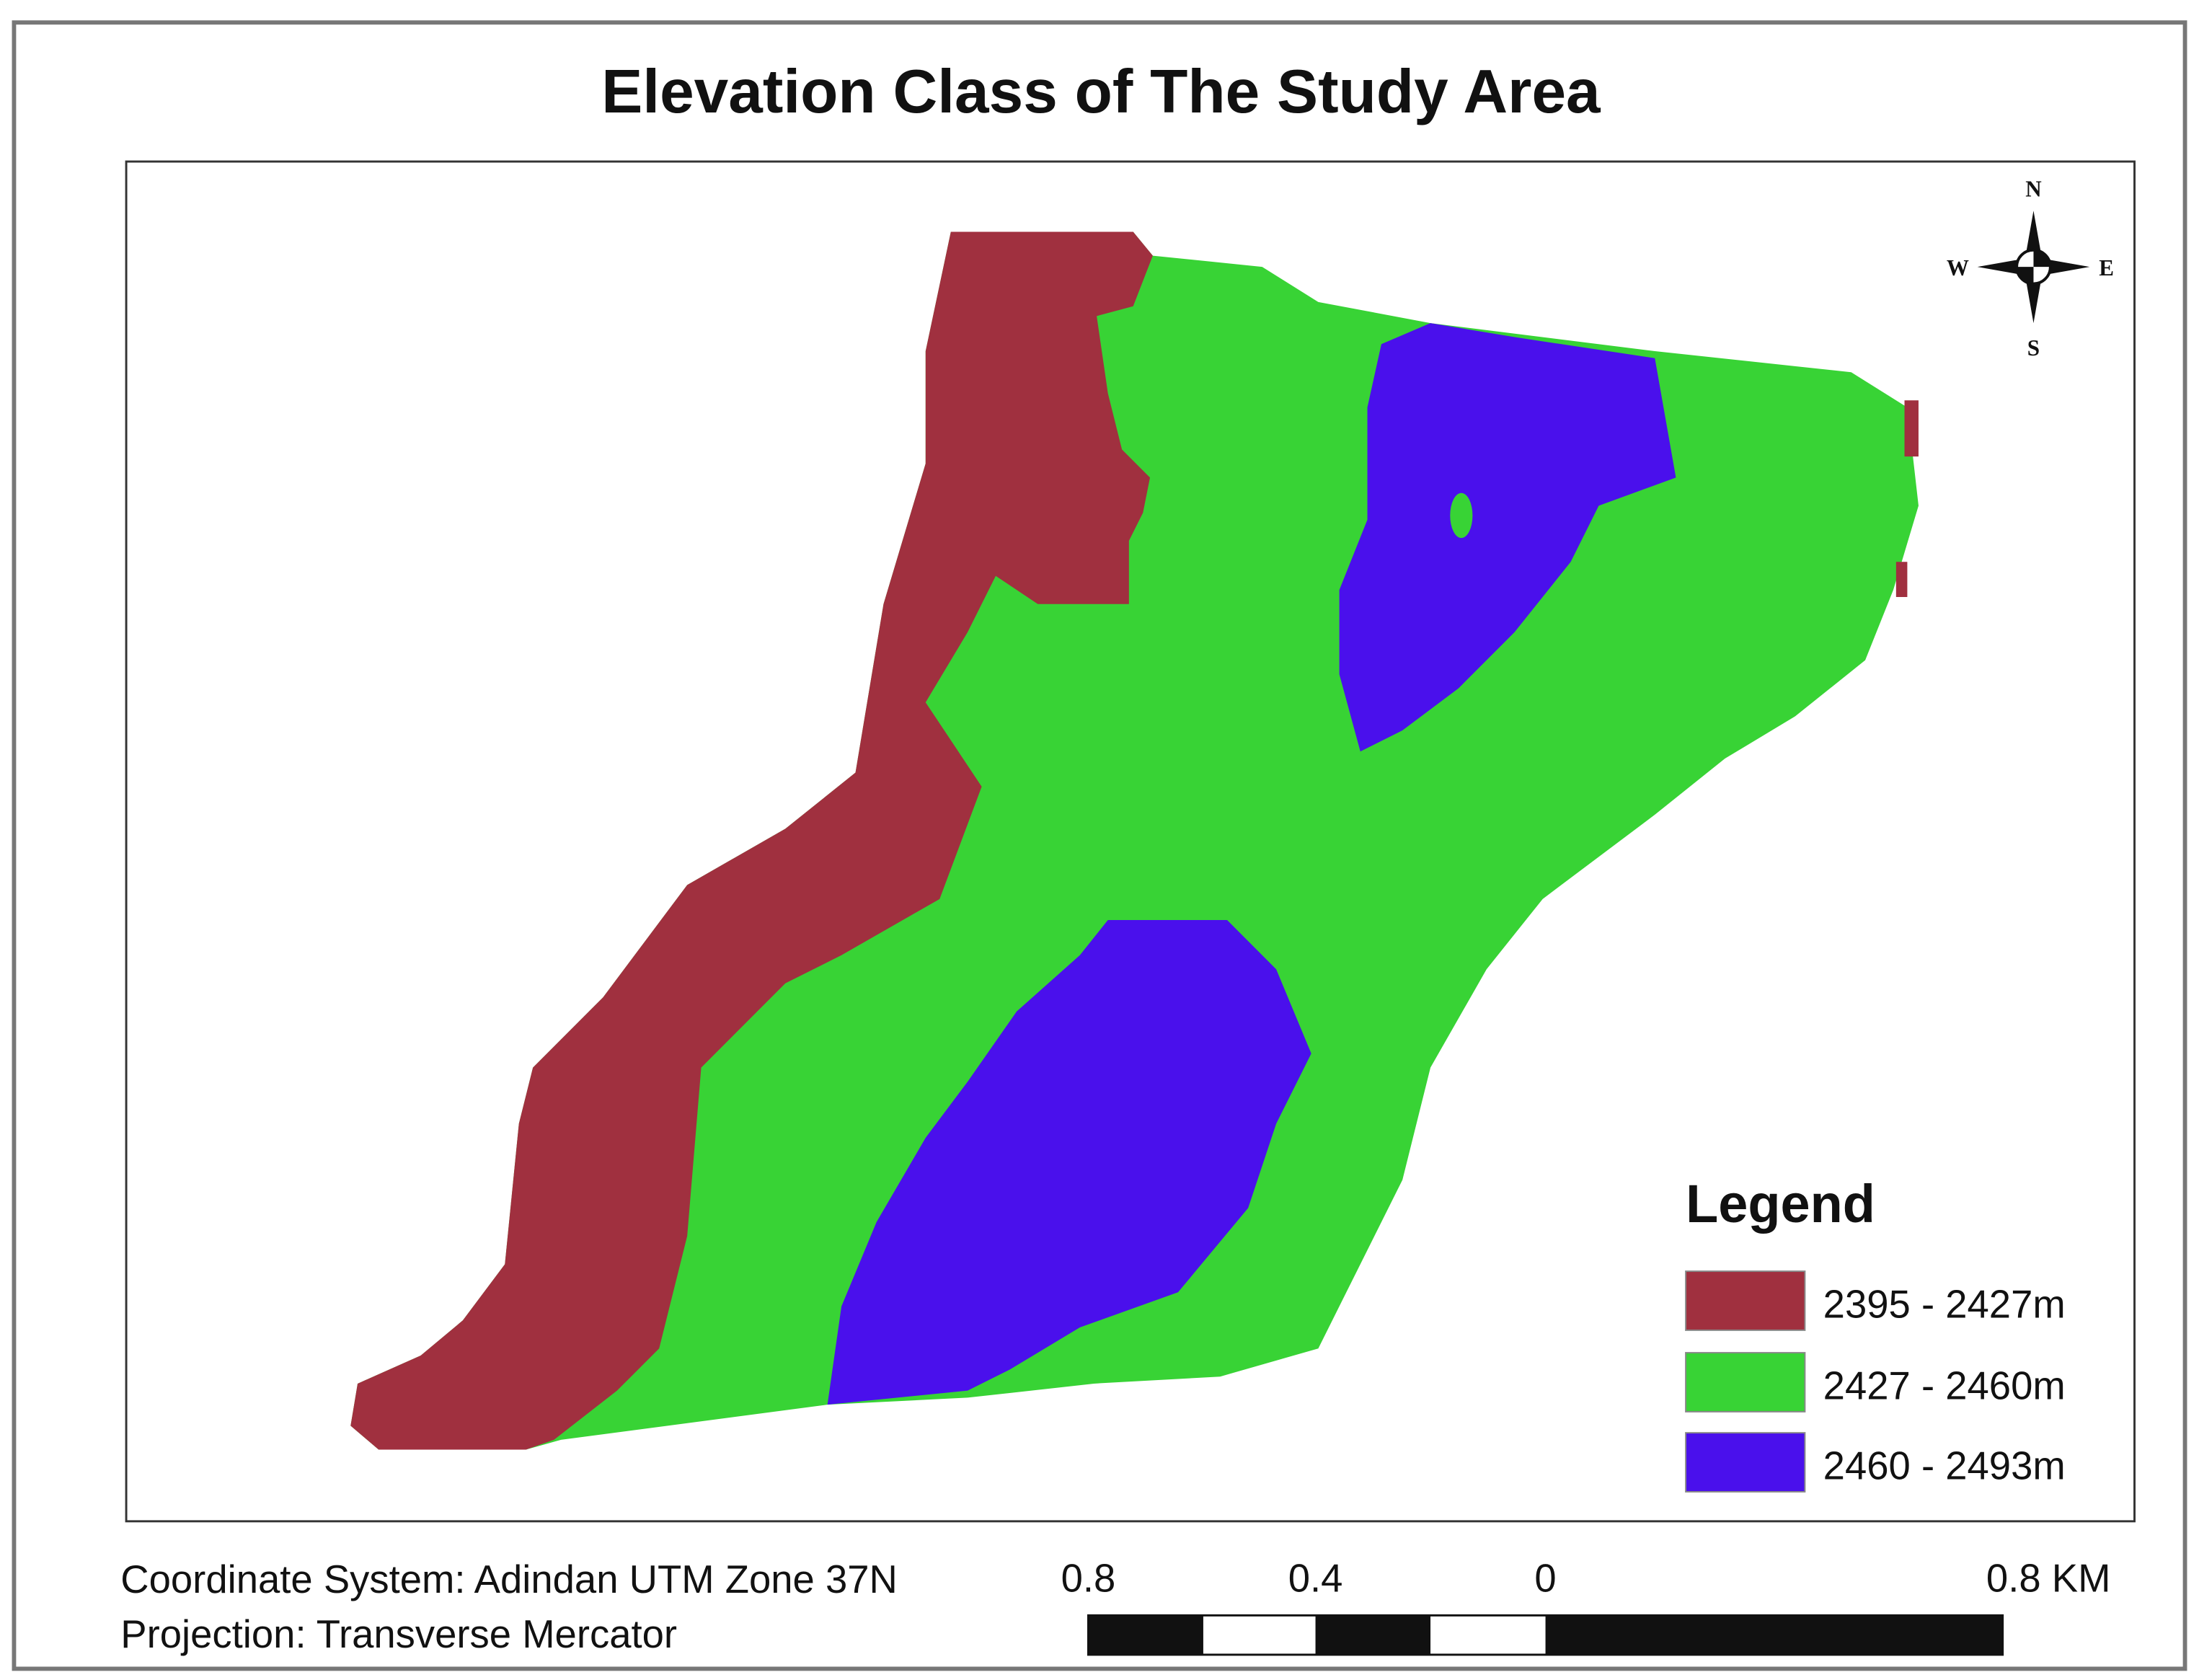  What do you see at coordinates (1101, 91) in the screenshot?
I see `map-title: Elevation Class of The Study Area` at bounding box center [1101, 91].